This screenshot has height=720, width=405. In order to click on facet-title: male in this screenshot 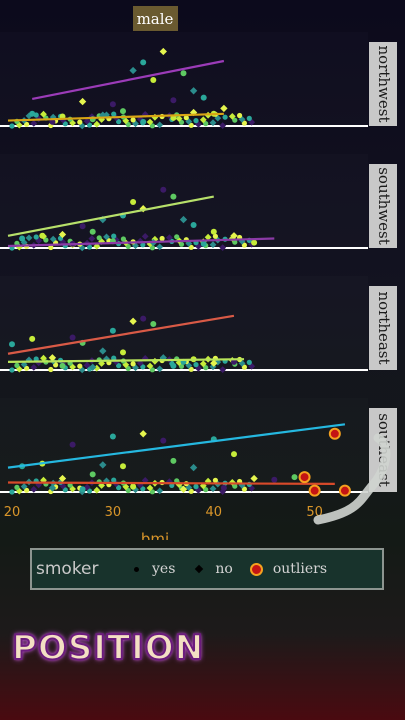, I will do `click(155, 19)`.